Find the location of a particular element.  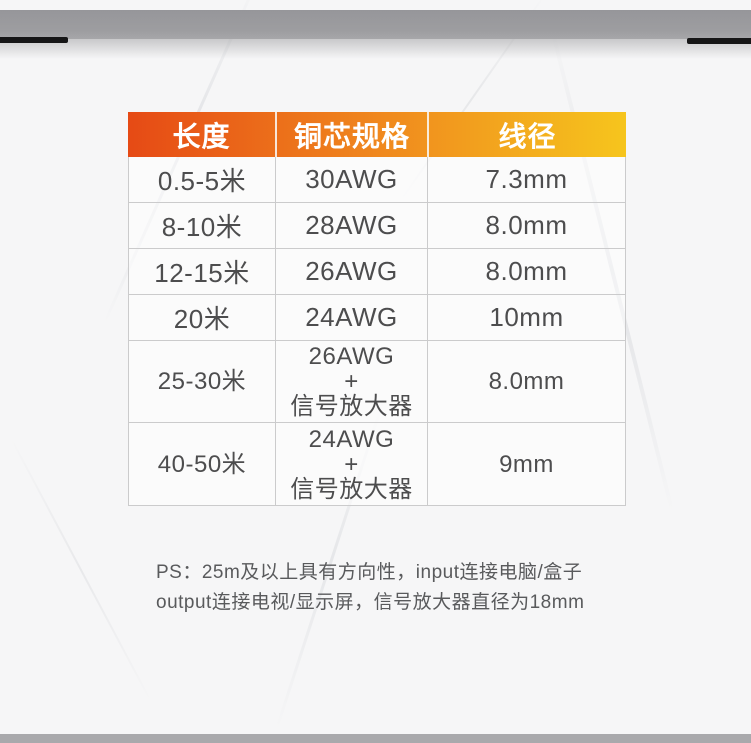

length-cell: 20米 is located at coordinates (202, 317).